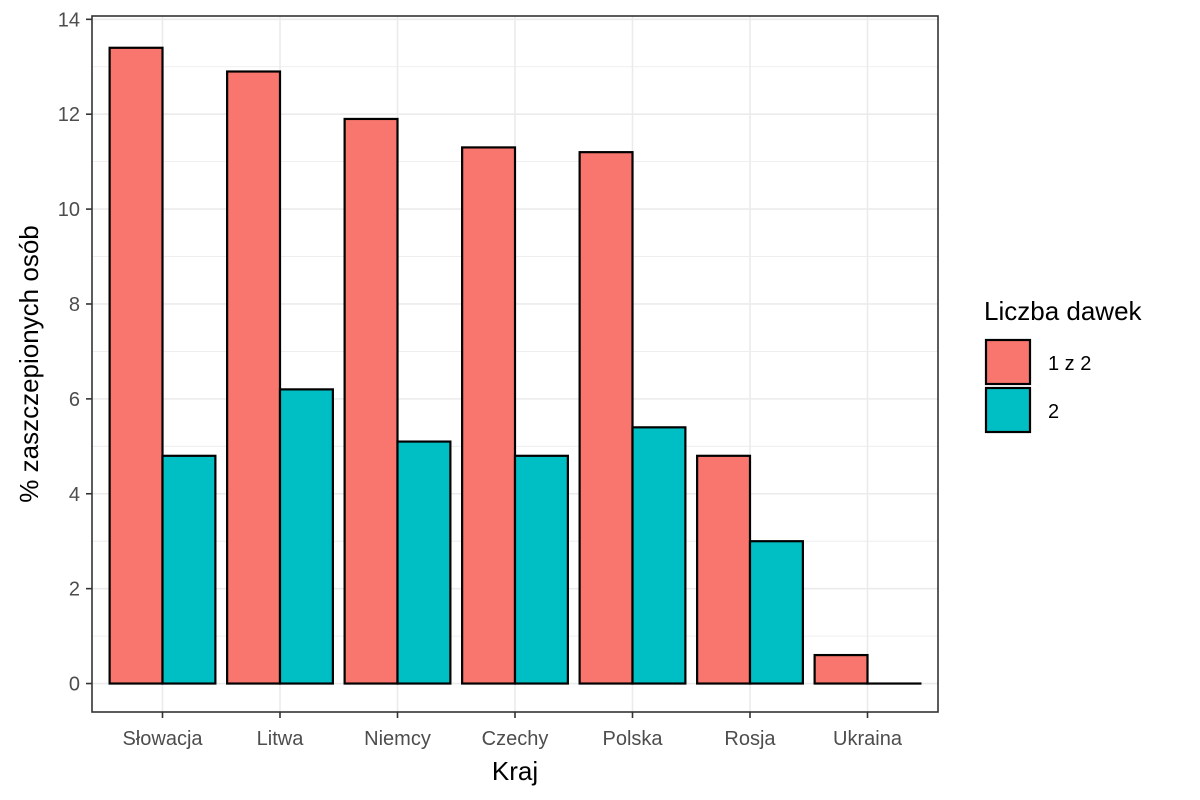 The height and width of the screenshot is (800, 1200). I want to click on y-axis-ticks: 0 2 4 6 8 10 12 14, so click(75, 352).